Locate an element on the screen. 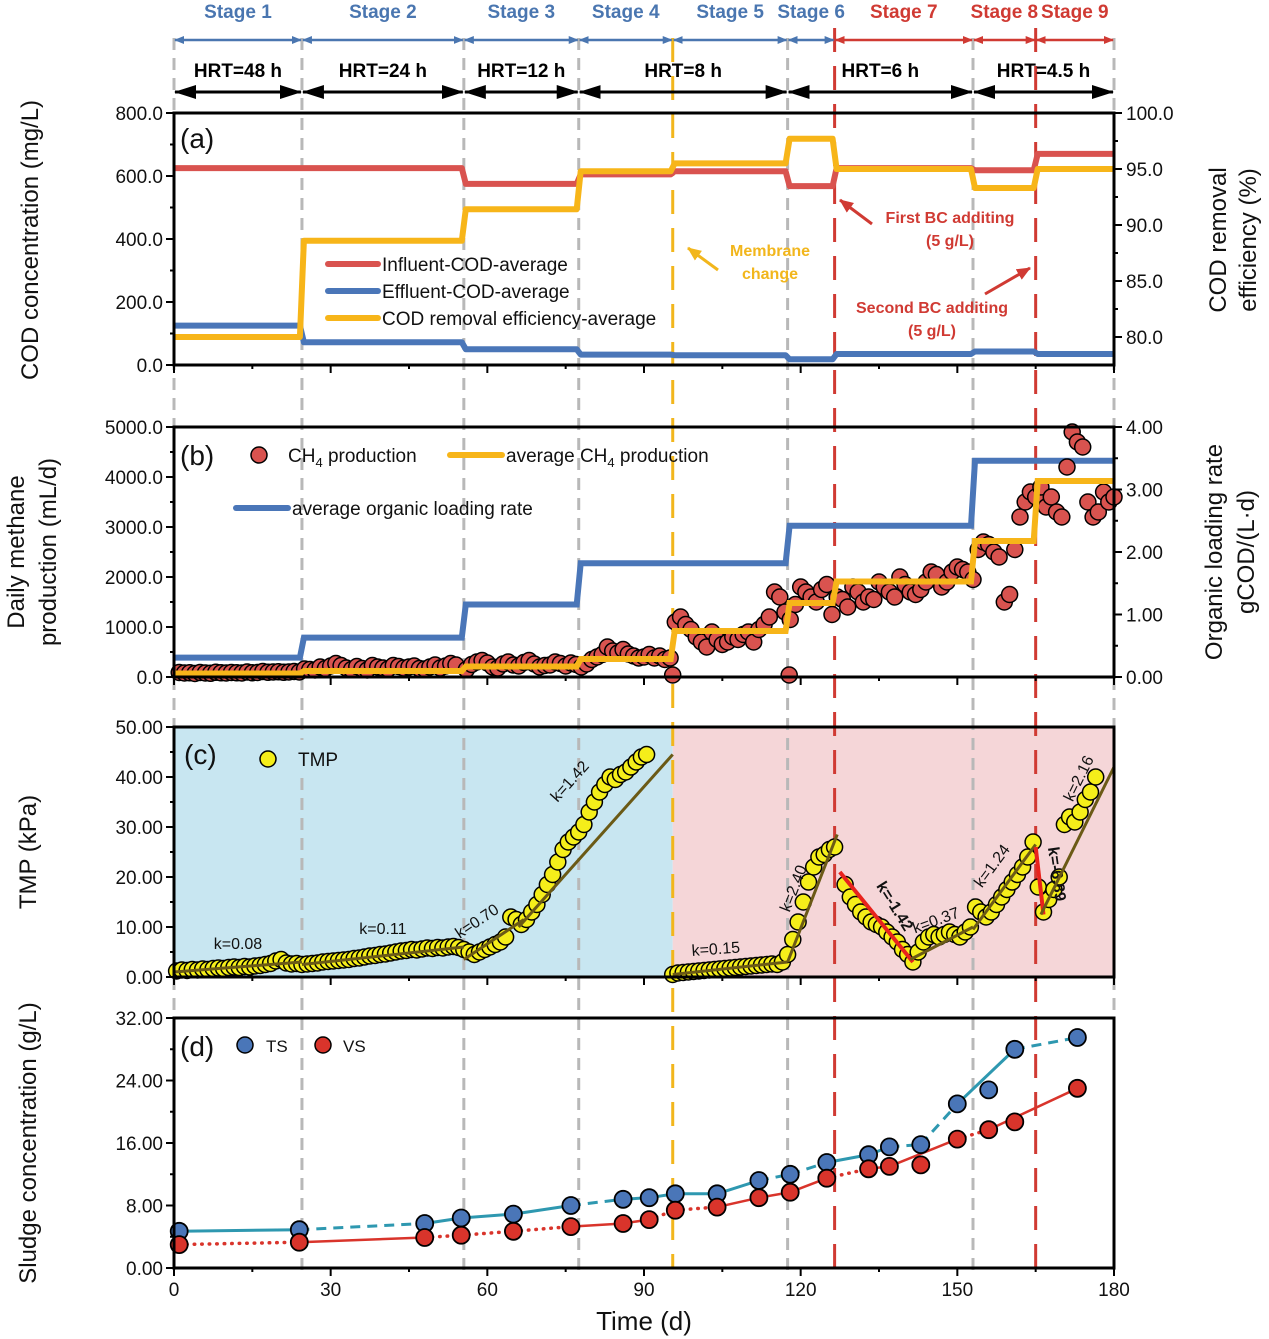 This screenshot has width=1269, height=1339. series-average-organic-loading-rate is located at coordinates (644, 559).